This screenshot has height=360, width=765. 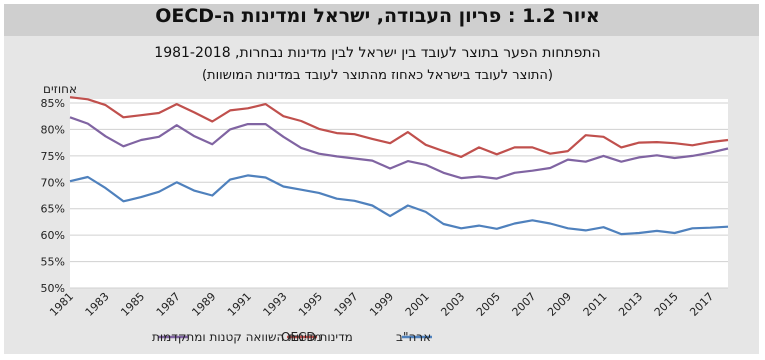 I want to click on y-tick-label: 65%, so click(x=53, y=209).